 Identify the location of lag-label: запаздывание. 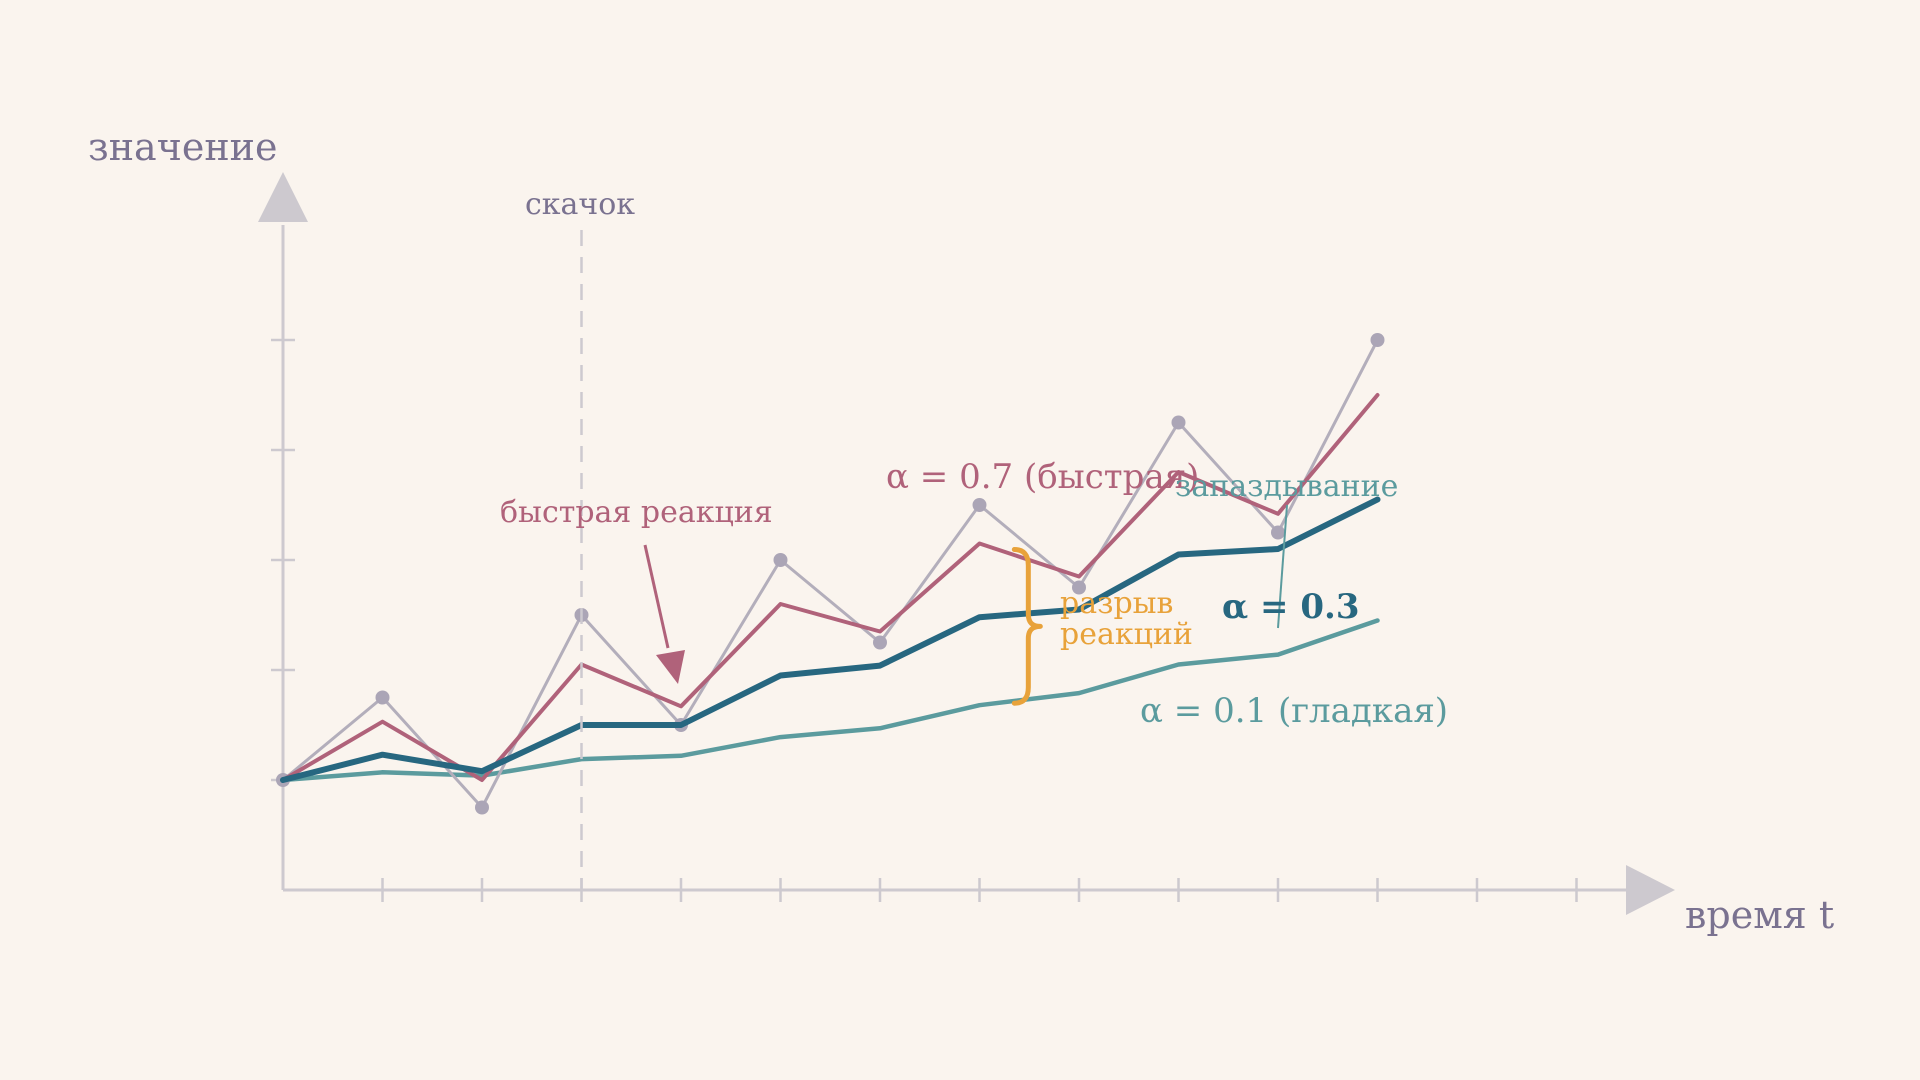
(1286, 486).